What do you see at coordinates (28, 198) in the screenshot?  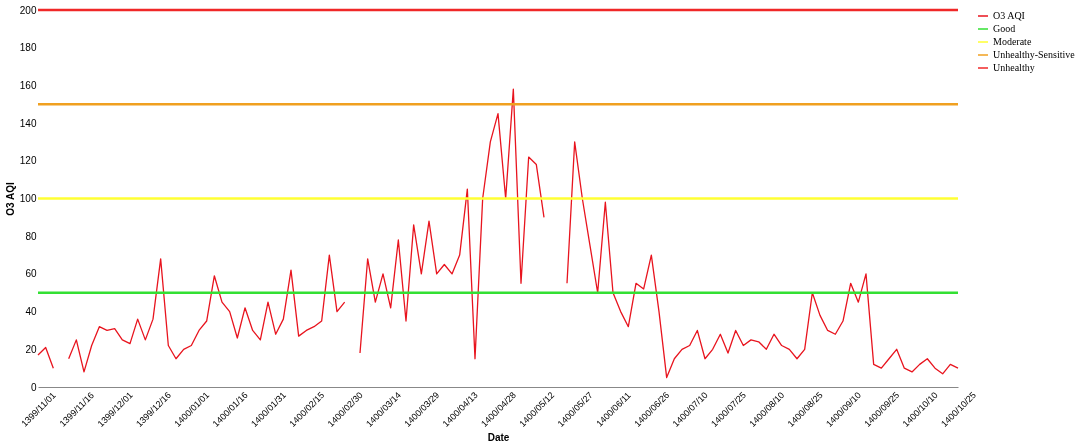 I see `y-tick-label: 100` at bounding box center [28, 198].